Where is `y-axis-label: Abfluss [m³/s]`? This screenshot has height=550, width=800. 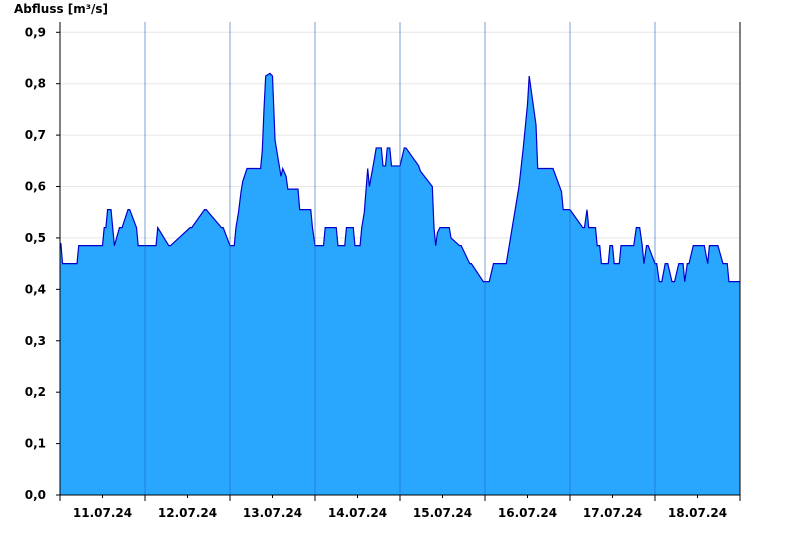 y-axis-label: Abfluss [m³/s] is located at coordinates (61, 9).